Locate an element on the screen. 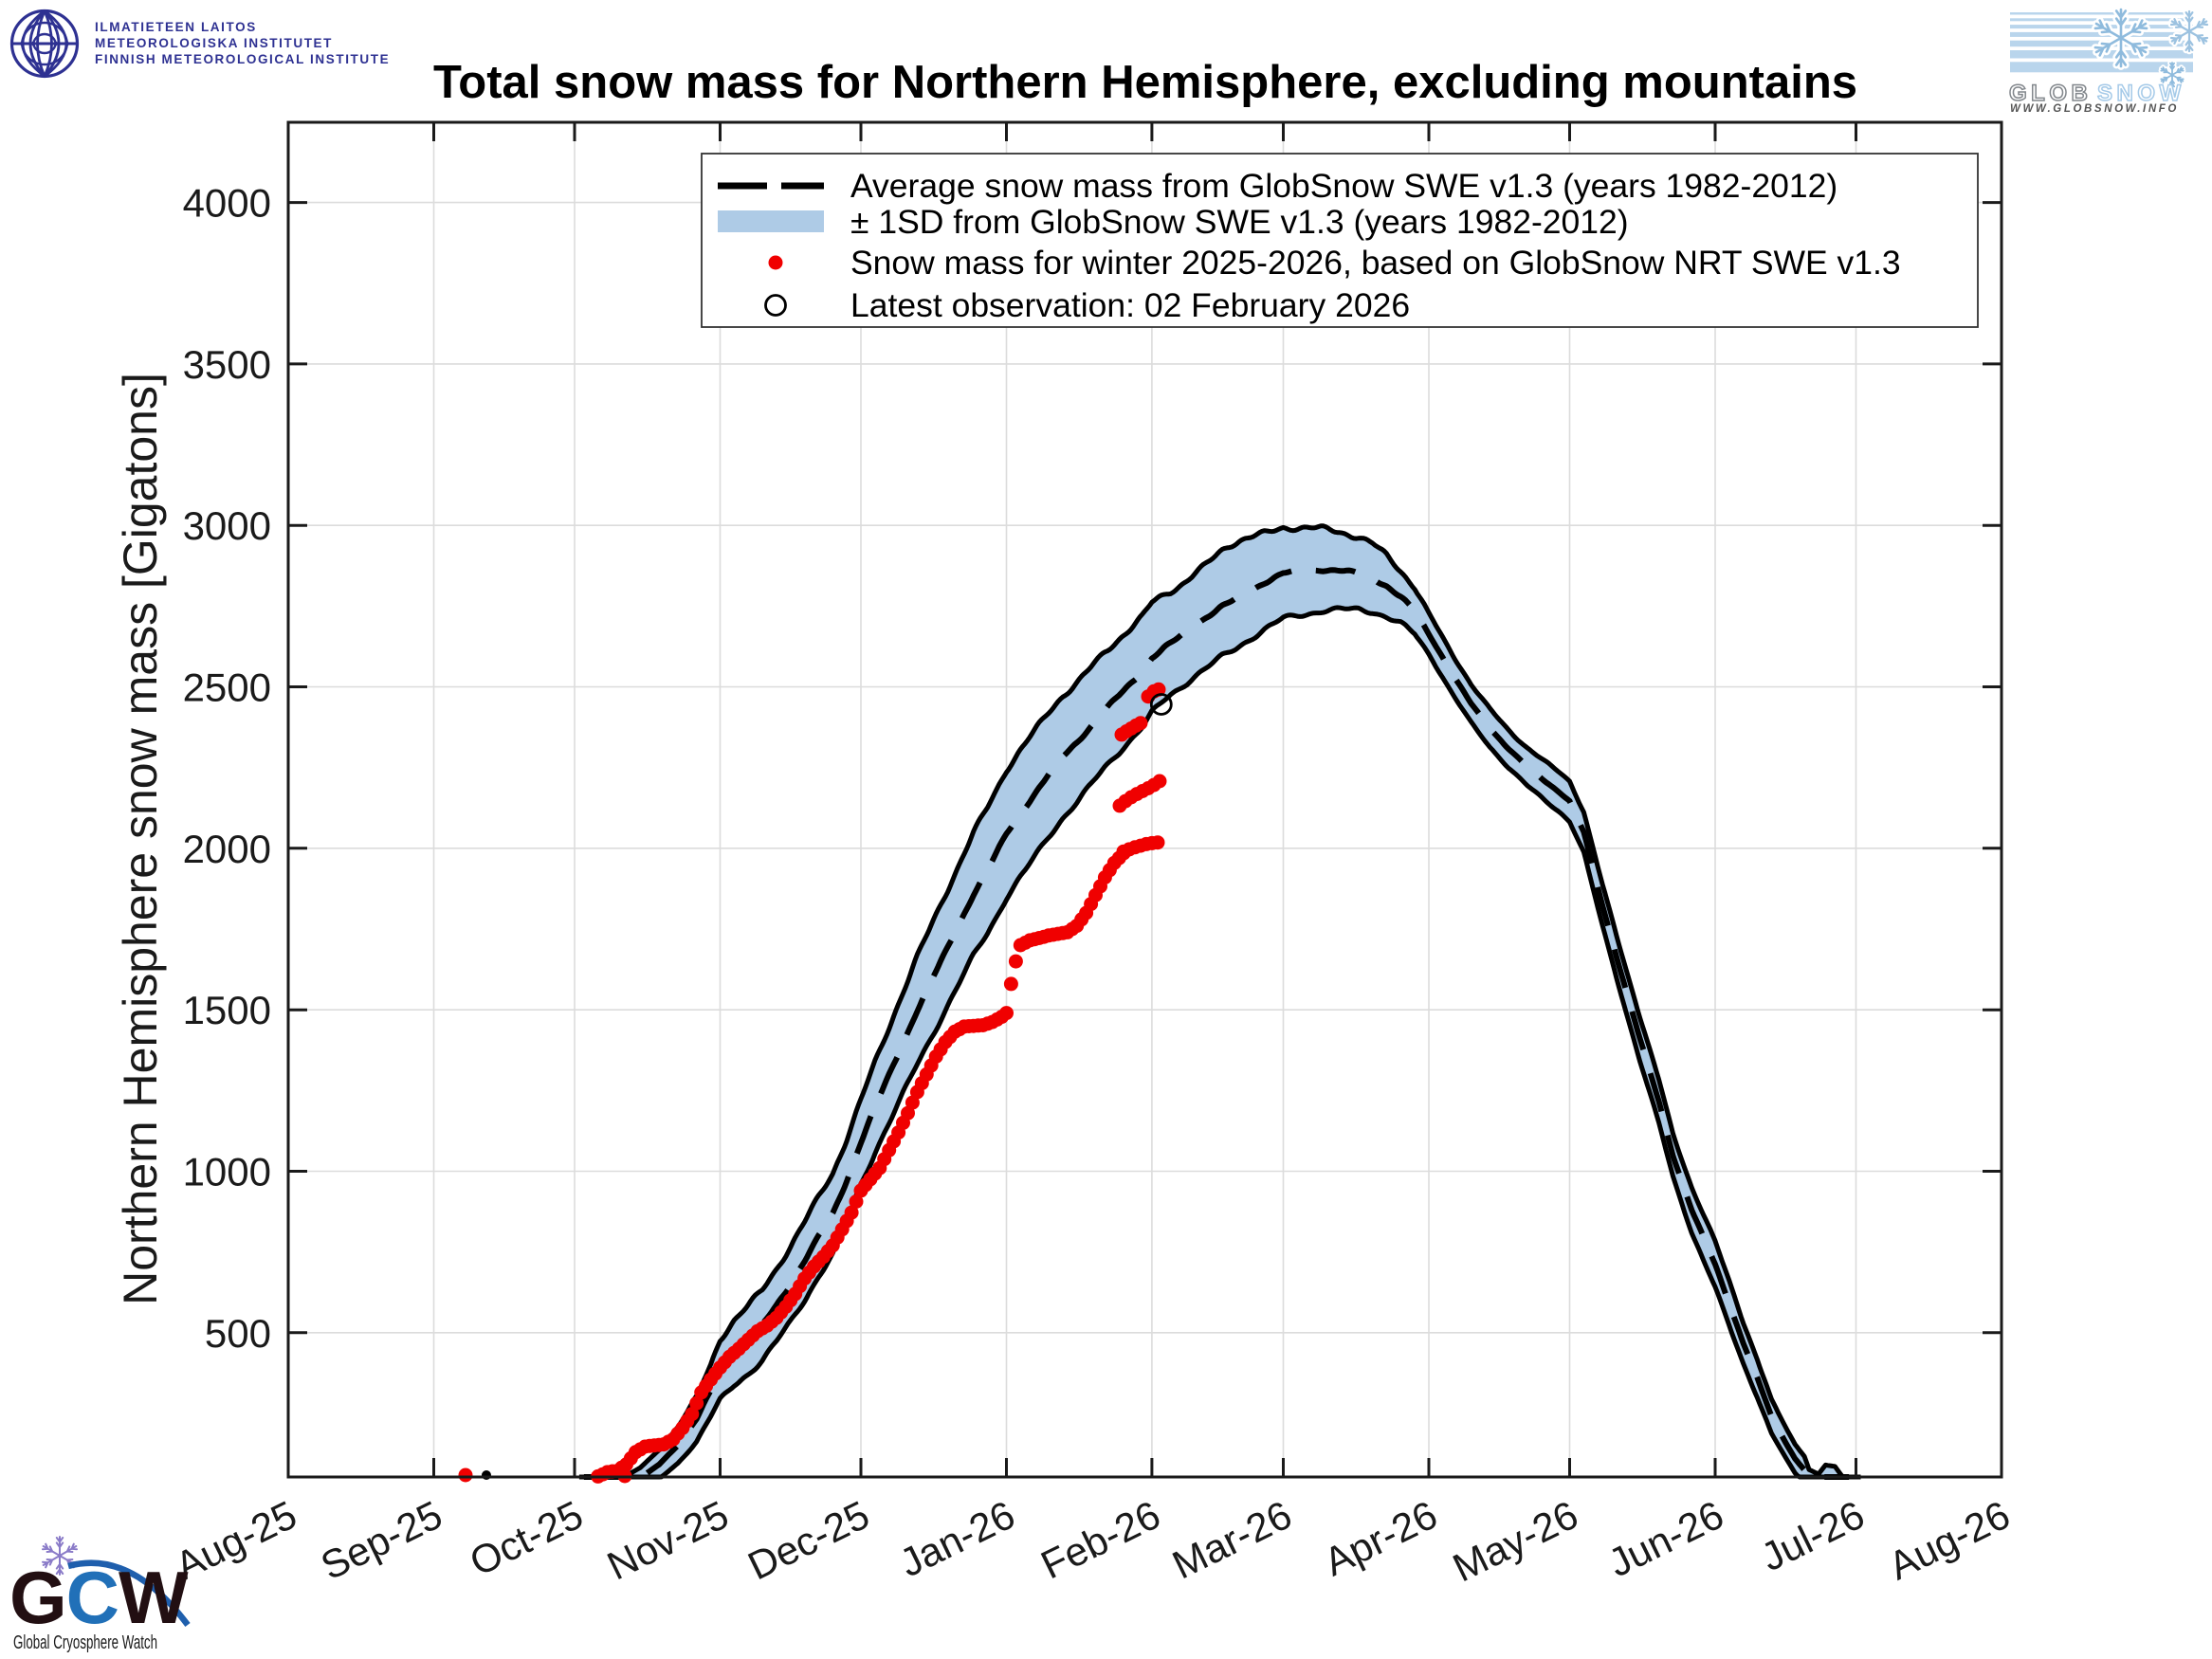 The height and width of the screenshot is (1659, 2212). svg-text:Northern Hemisphere snow mass: Northern Hemisphere snow mass [Gigatons] is located at coordinates (140, 839).